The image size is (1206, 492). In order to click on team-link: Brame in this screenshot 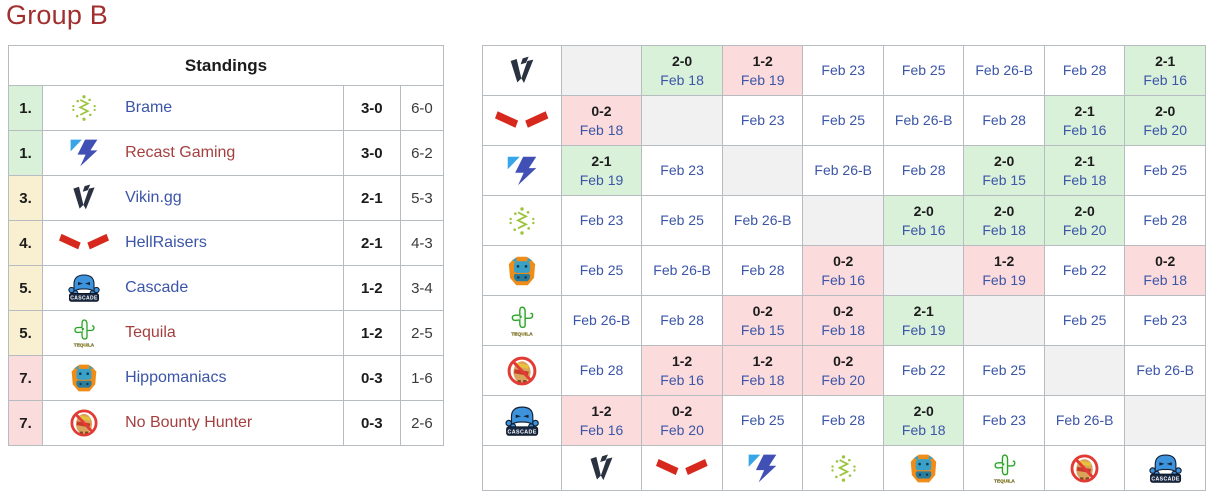, I will do `click(149, 107)`.